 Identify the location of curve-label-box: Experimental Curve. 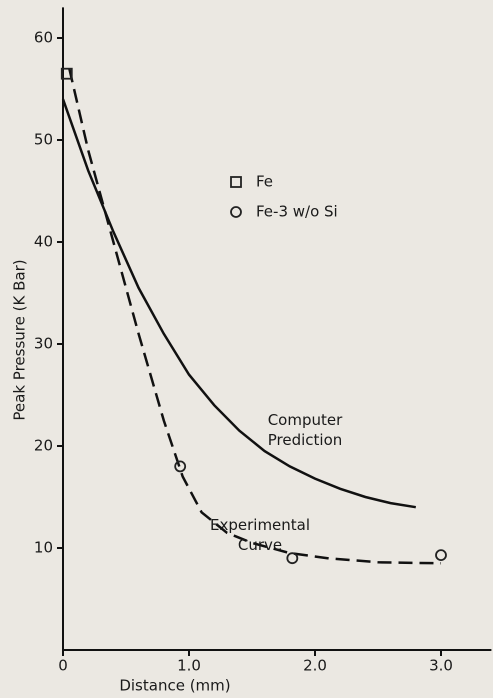
(260, 535).